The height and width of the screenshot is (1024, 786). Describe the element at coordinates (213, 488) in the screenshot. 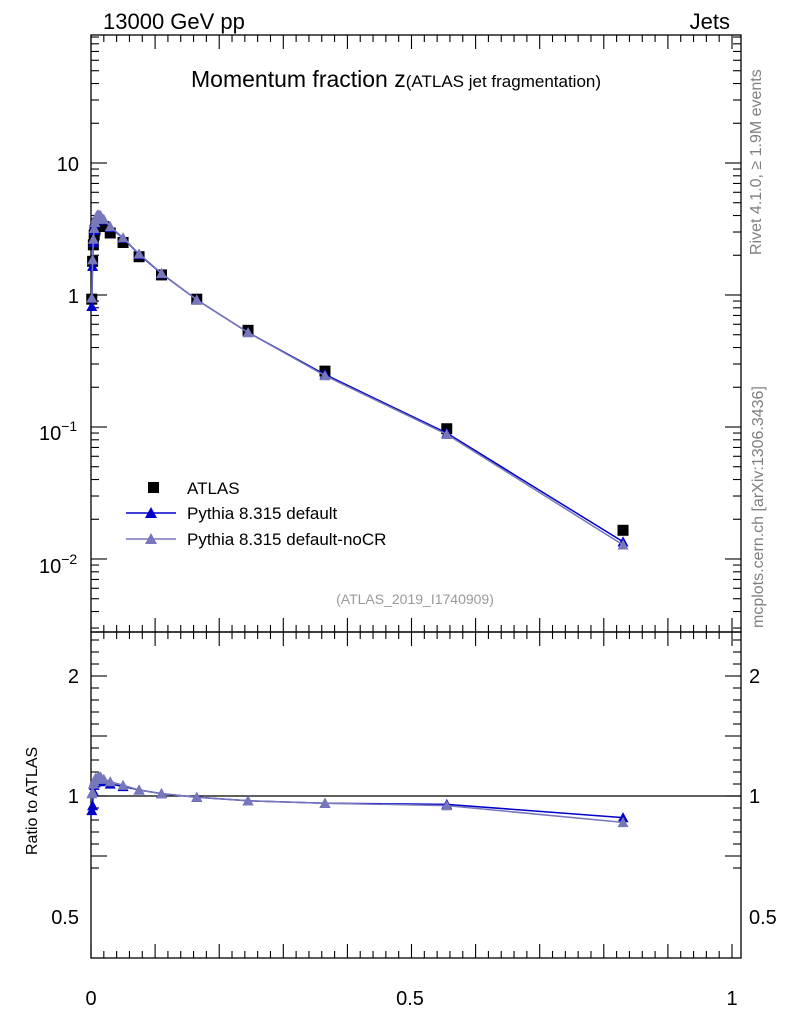

I see `legend-label-atlas: ATLAS` at that location.